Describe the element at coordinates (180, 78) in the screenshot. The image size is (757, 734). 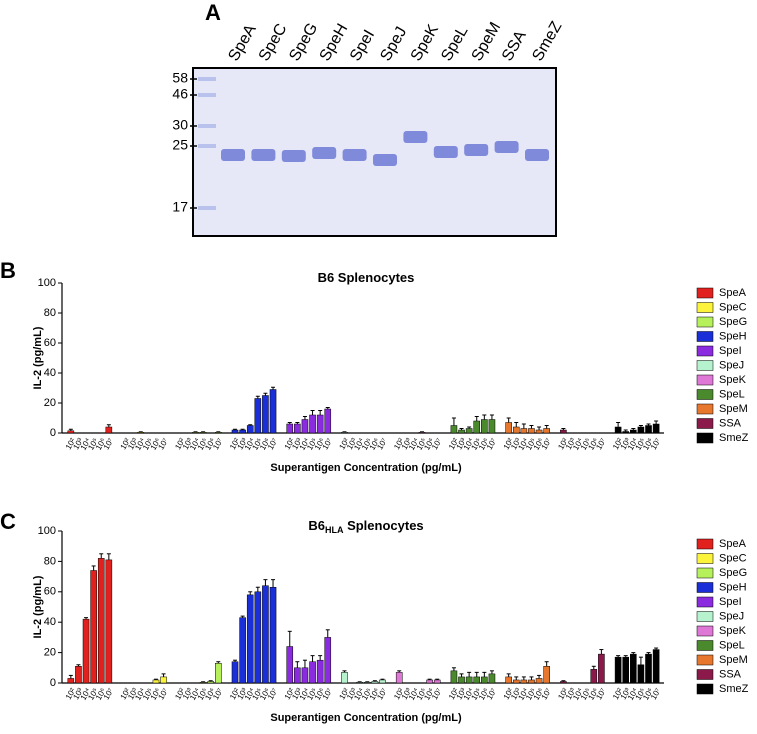
I see `marker-label: 58` at that location.